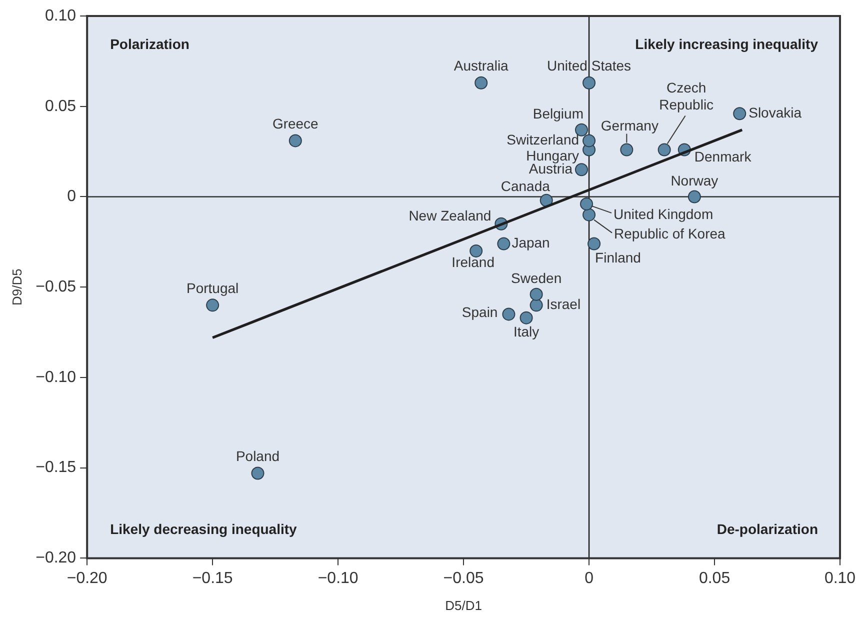 This screenshot has height=624, width=862. I want to click on series-label: Greece, so click(295, 124).